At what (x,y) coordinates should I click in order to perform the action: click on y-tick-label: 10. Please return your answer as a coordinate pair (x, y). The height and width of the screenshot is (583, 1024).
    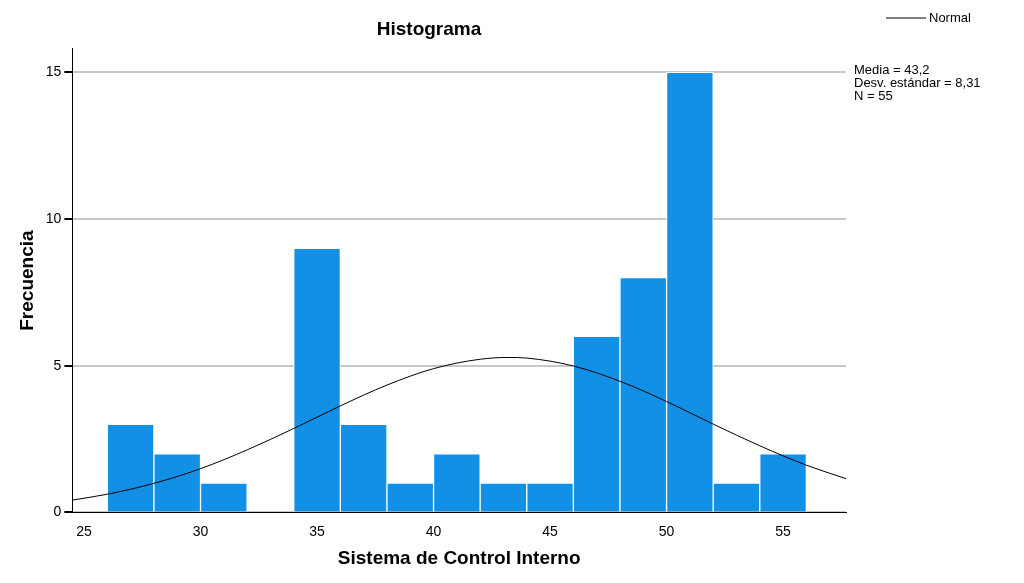
    Looking at the image, I should click on (53, 217).